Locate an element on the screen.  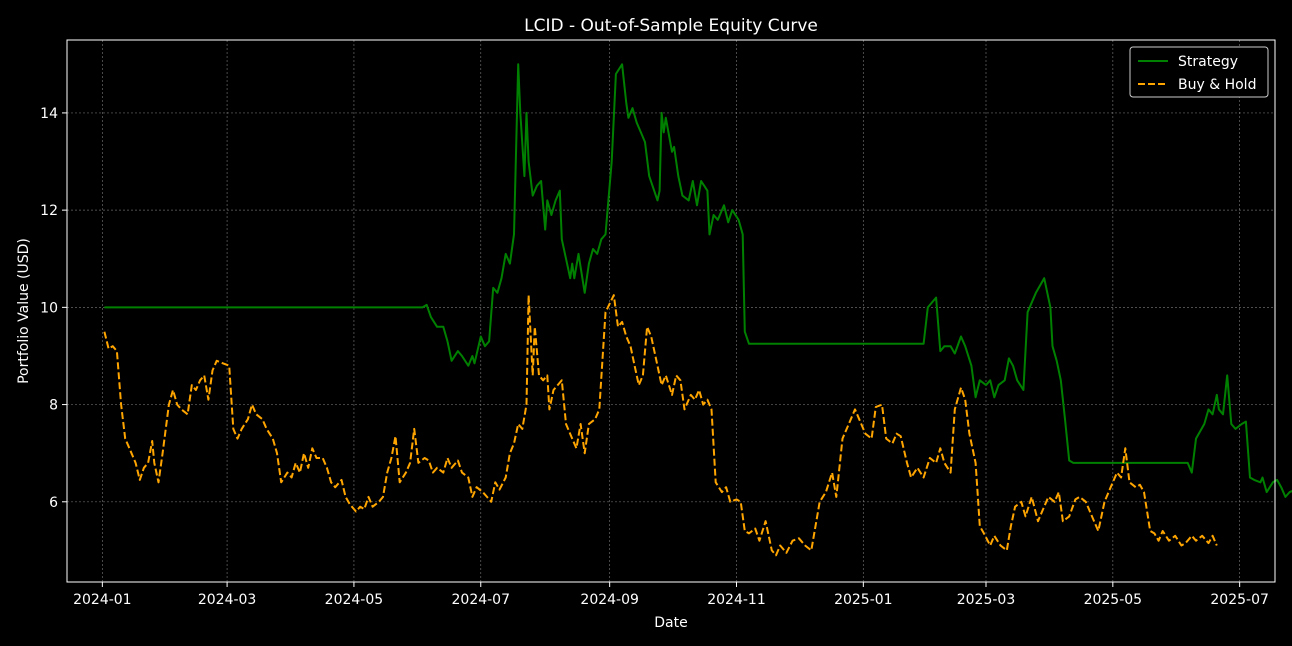
x-tick-label: 2024-05 is located at coordinates (354, 600).